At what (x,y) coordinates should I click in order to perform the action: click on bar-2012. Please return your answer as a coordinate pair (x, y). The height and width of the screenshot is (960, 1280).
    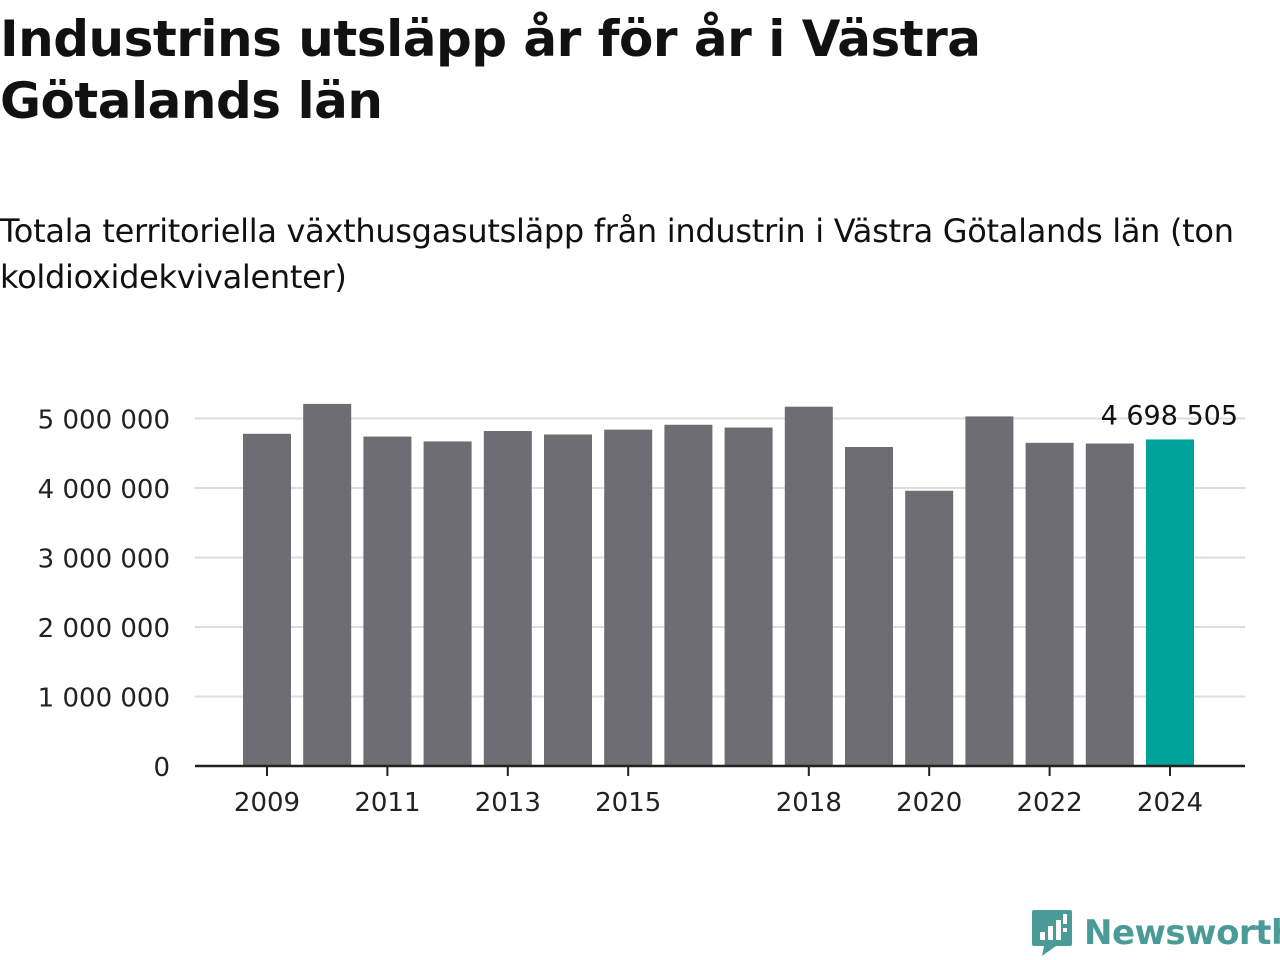
    Looking at the image, I should click on (447, 603).